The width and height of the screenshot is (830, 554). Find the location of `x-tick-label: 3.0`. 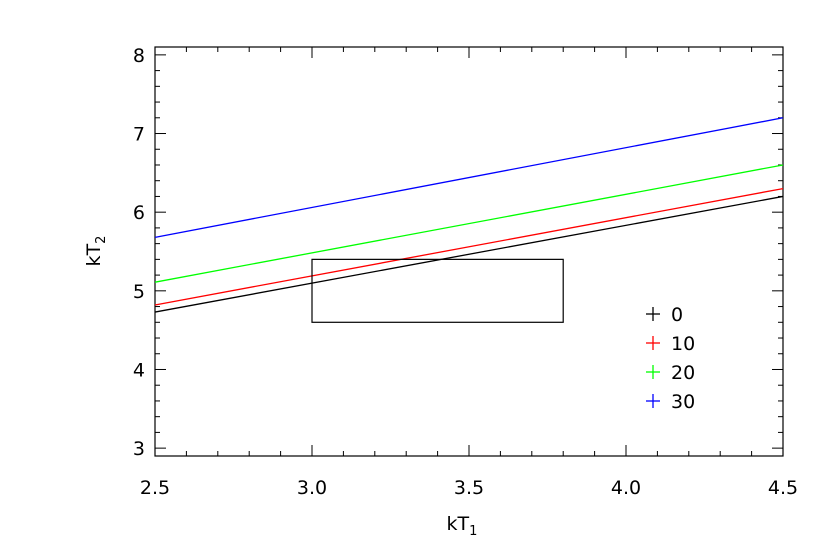

x-tick-label: 3.0 is located at coordinates (312, 488).